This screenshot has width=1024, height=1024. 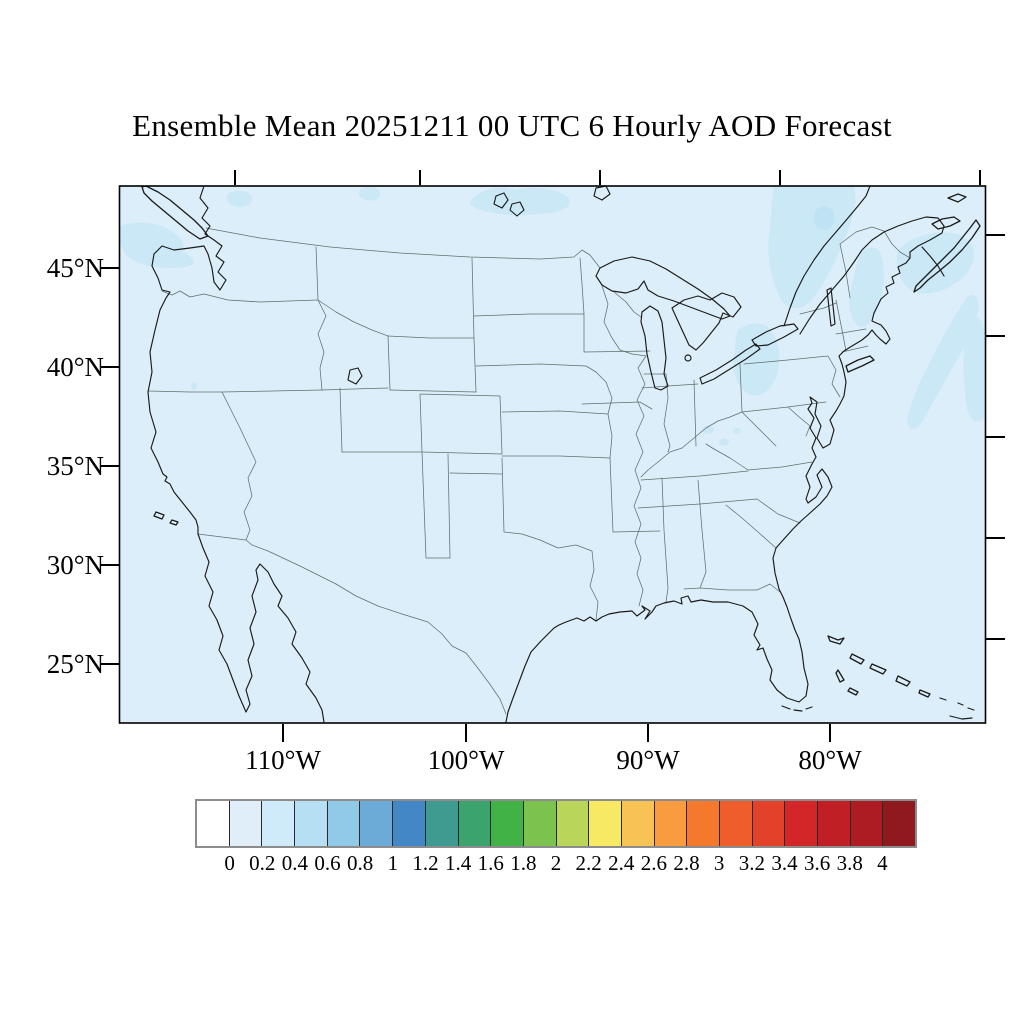 What do you see at coordinates (360, 863) in the screenshot?
I see `colorbar-tick-label: 0.8` at bounding box center [360, 863].